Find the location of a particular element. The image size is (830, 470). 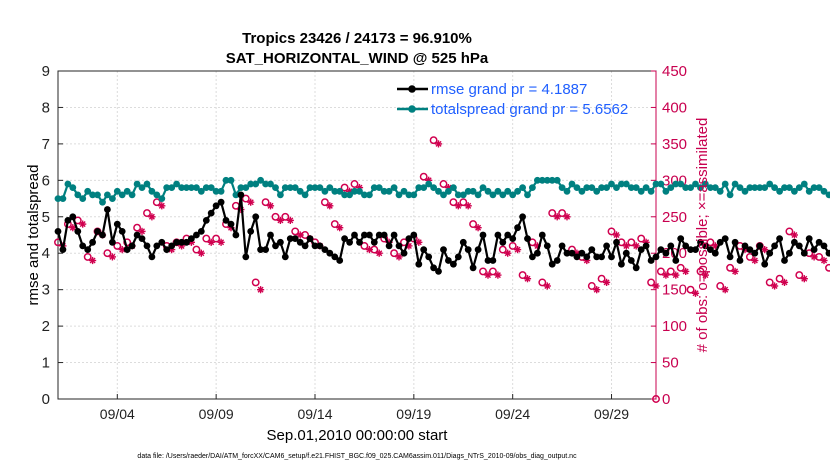

y-left-tick-label: 8 is located at coordinates (46, 107).